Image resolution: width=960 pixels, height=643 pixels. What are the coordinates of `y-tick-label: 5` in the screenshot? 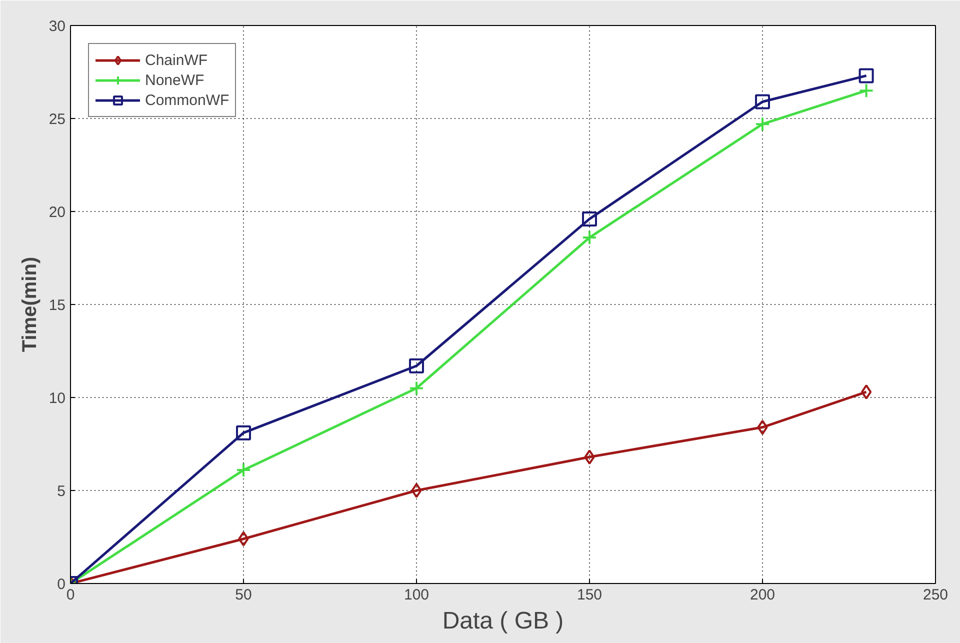 It's located at (61, 491).